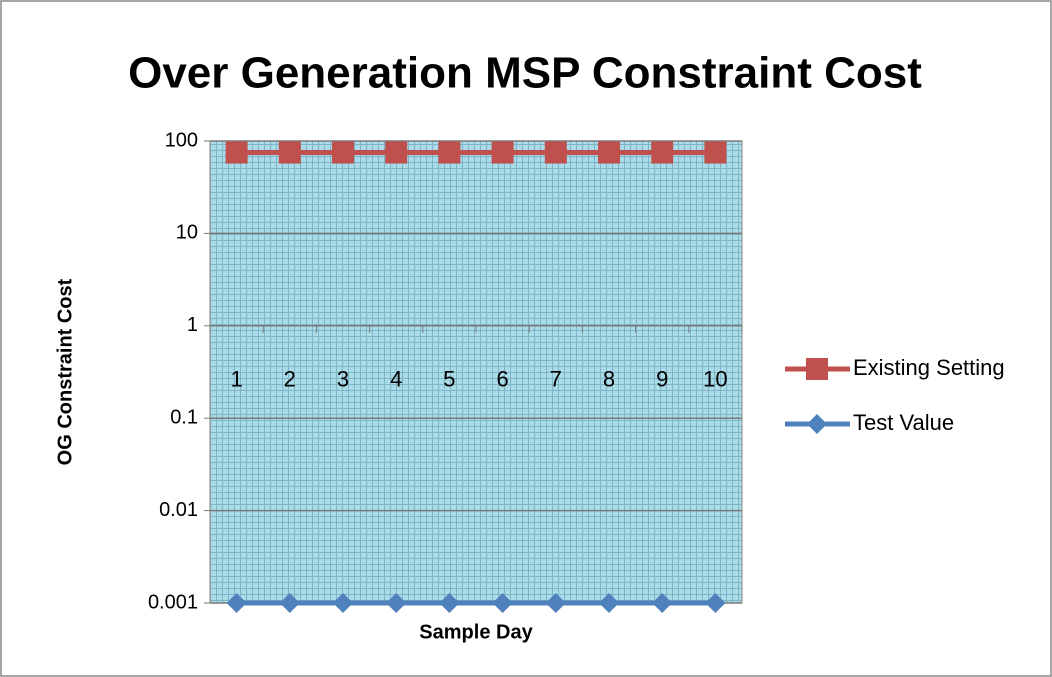 The height and width of the screenshot is (677, 1052). Describe the element at coordinates (525, 73) in the screenshot. I see `chart-title: Over Generation MSP Constraint Cost` at that location.